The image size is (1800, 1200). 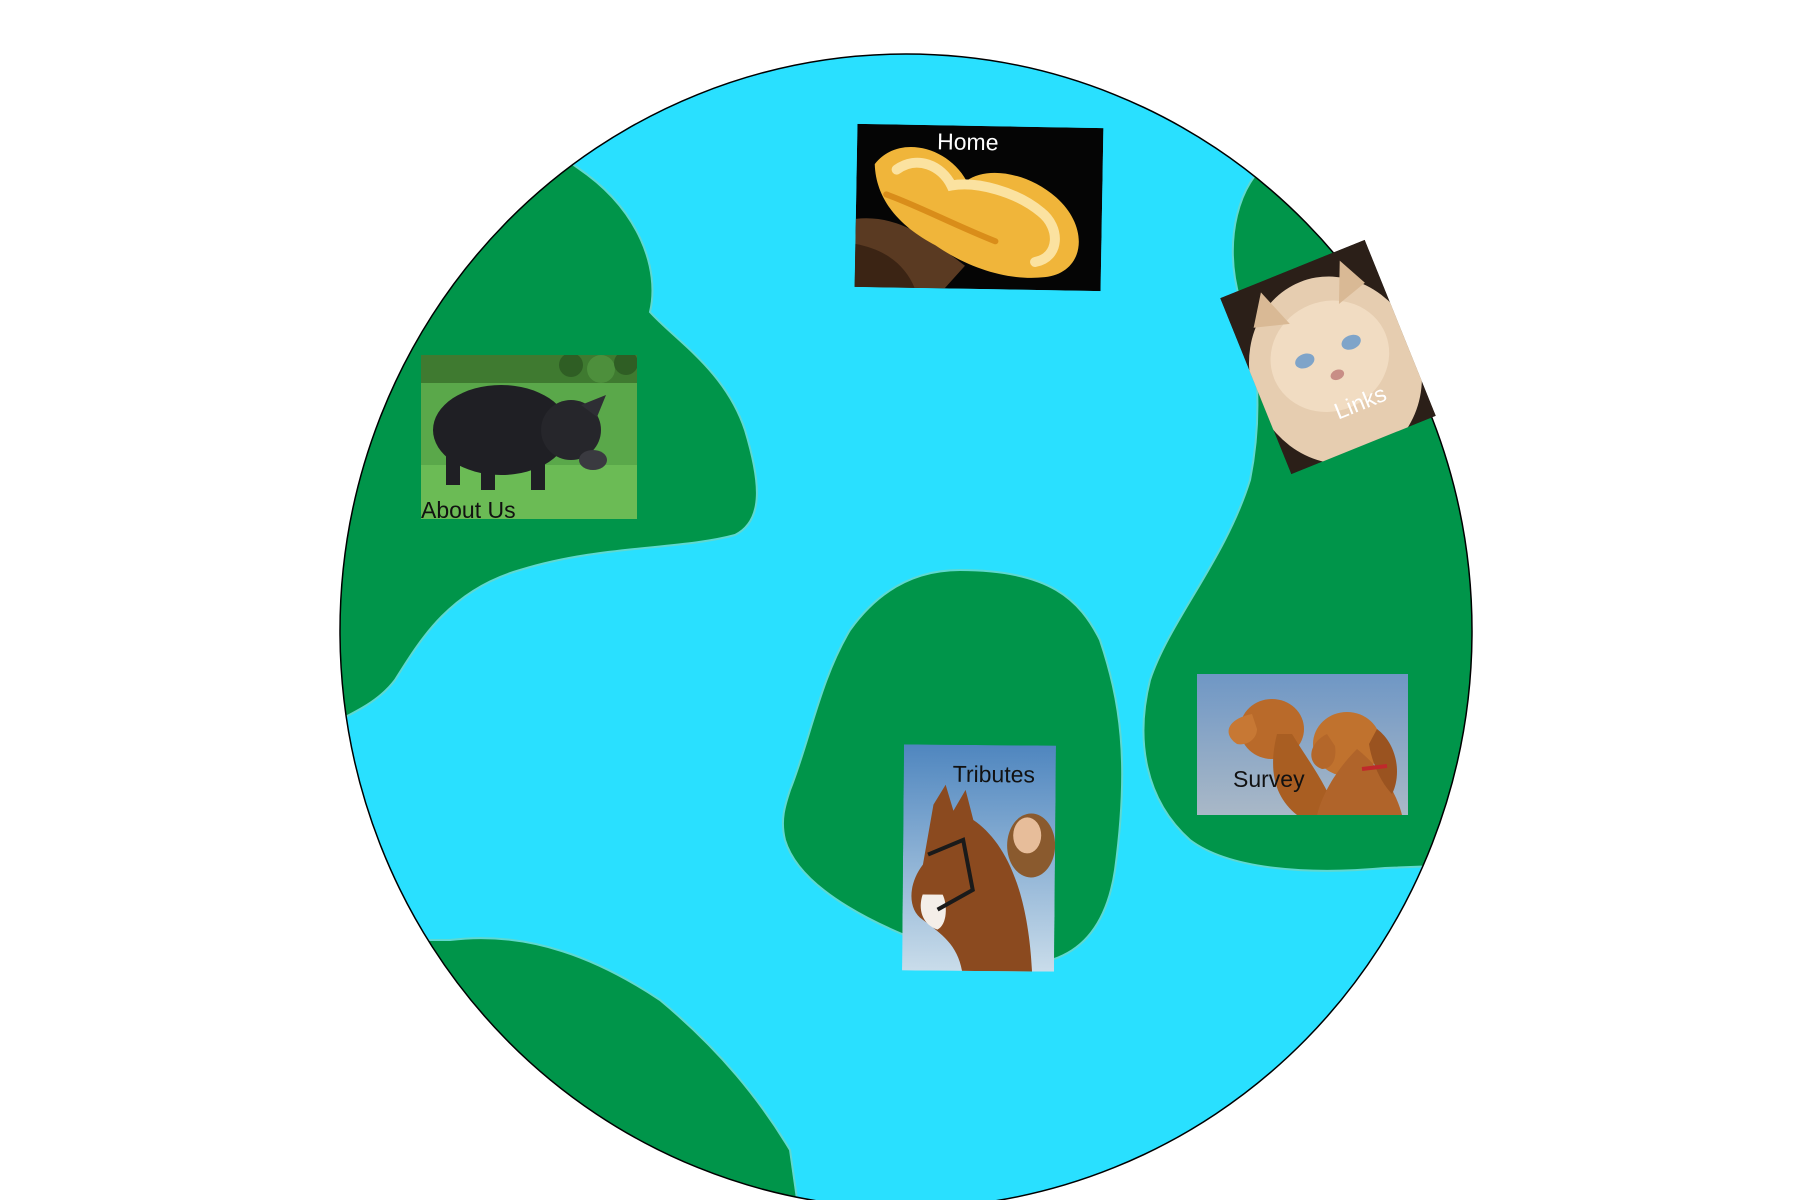 I want to click on nav-about-link: About Us, so click(x=529, y=437).